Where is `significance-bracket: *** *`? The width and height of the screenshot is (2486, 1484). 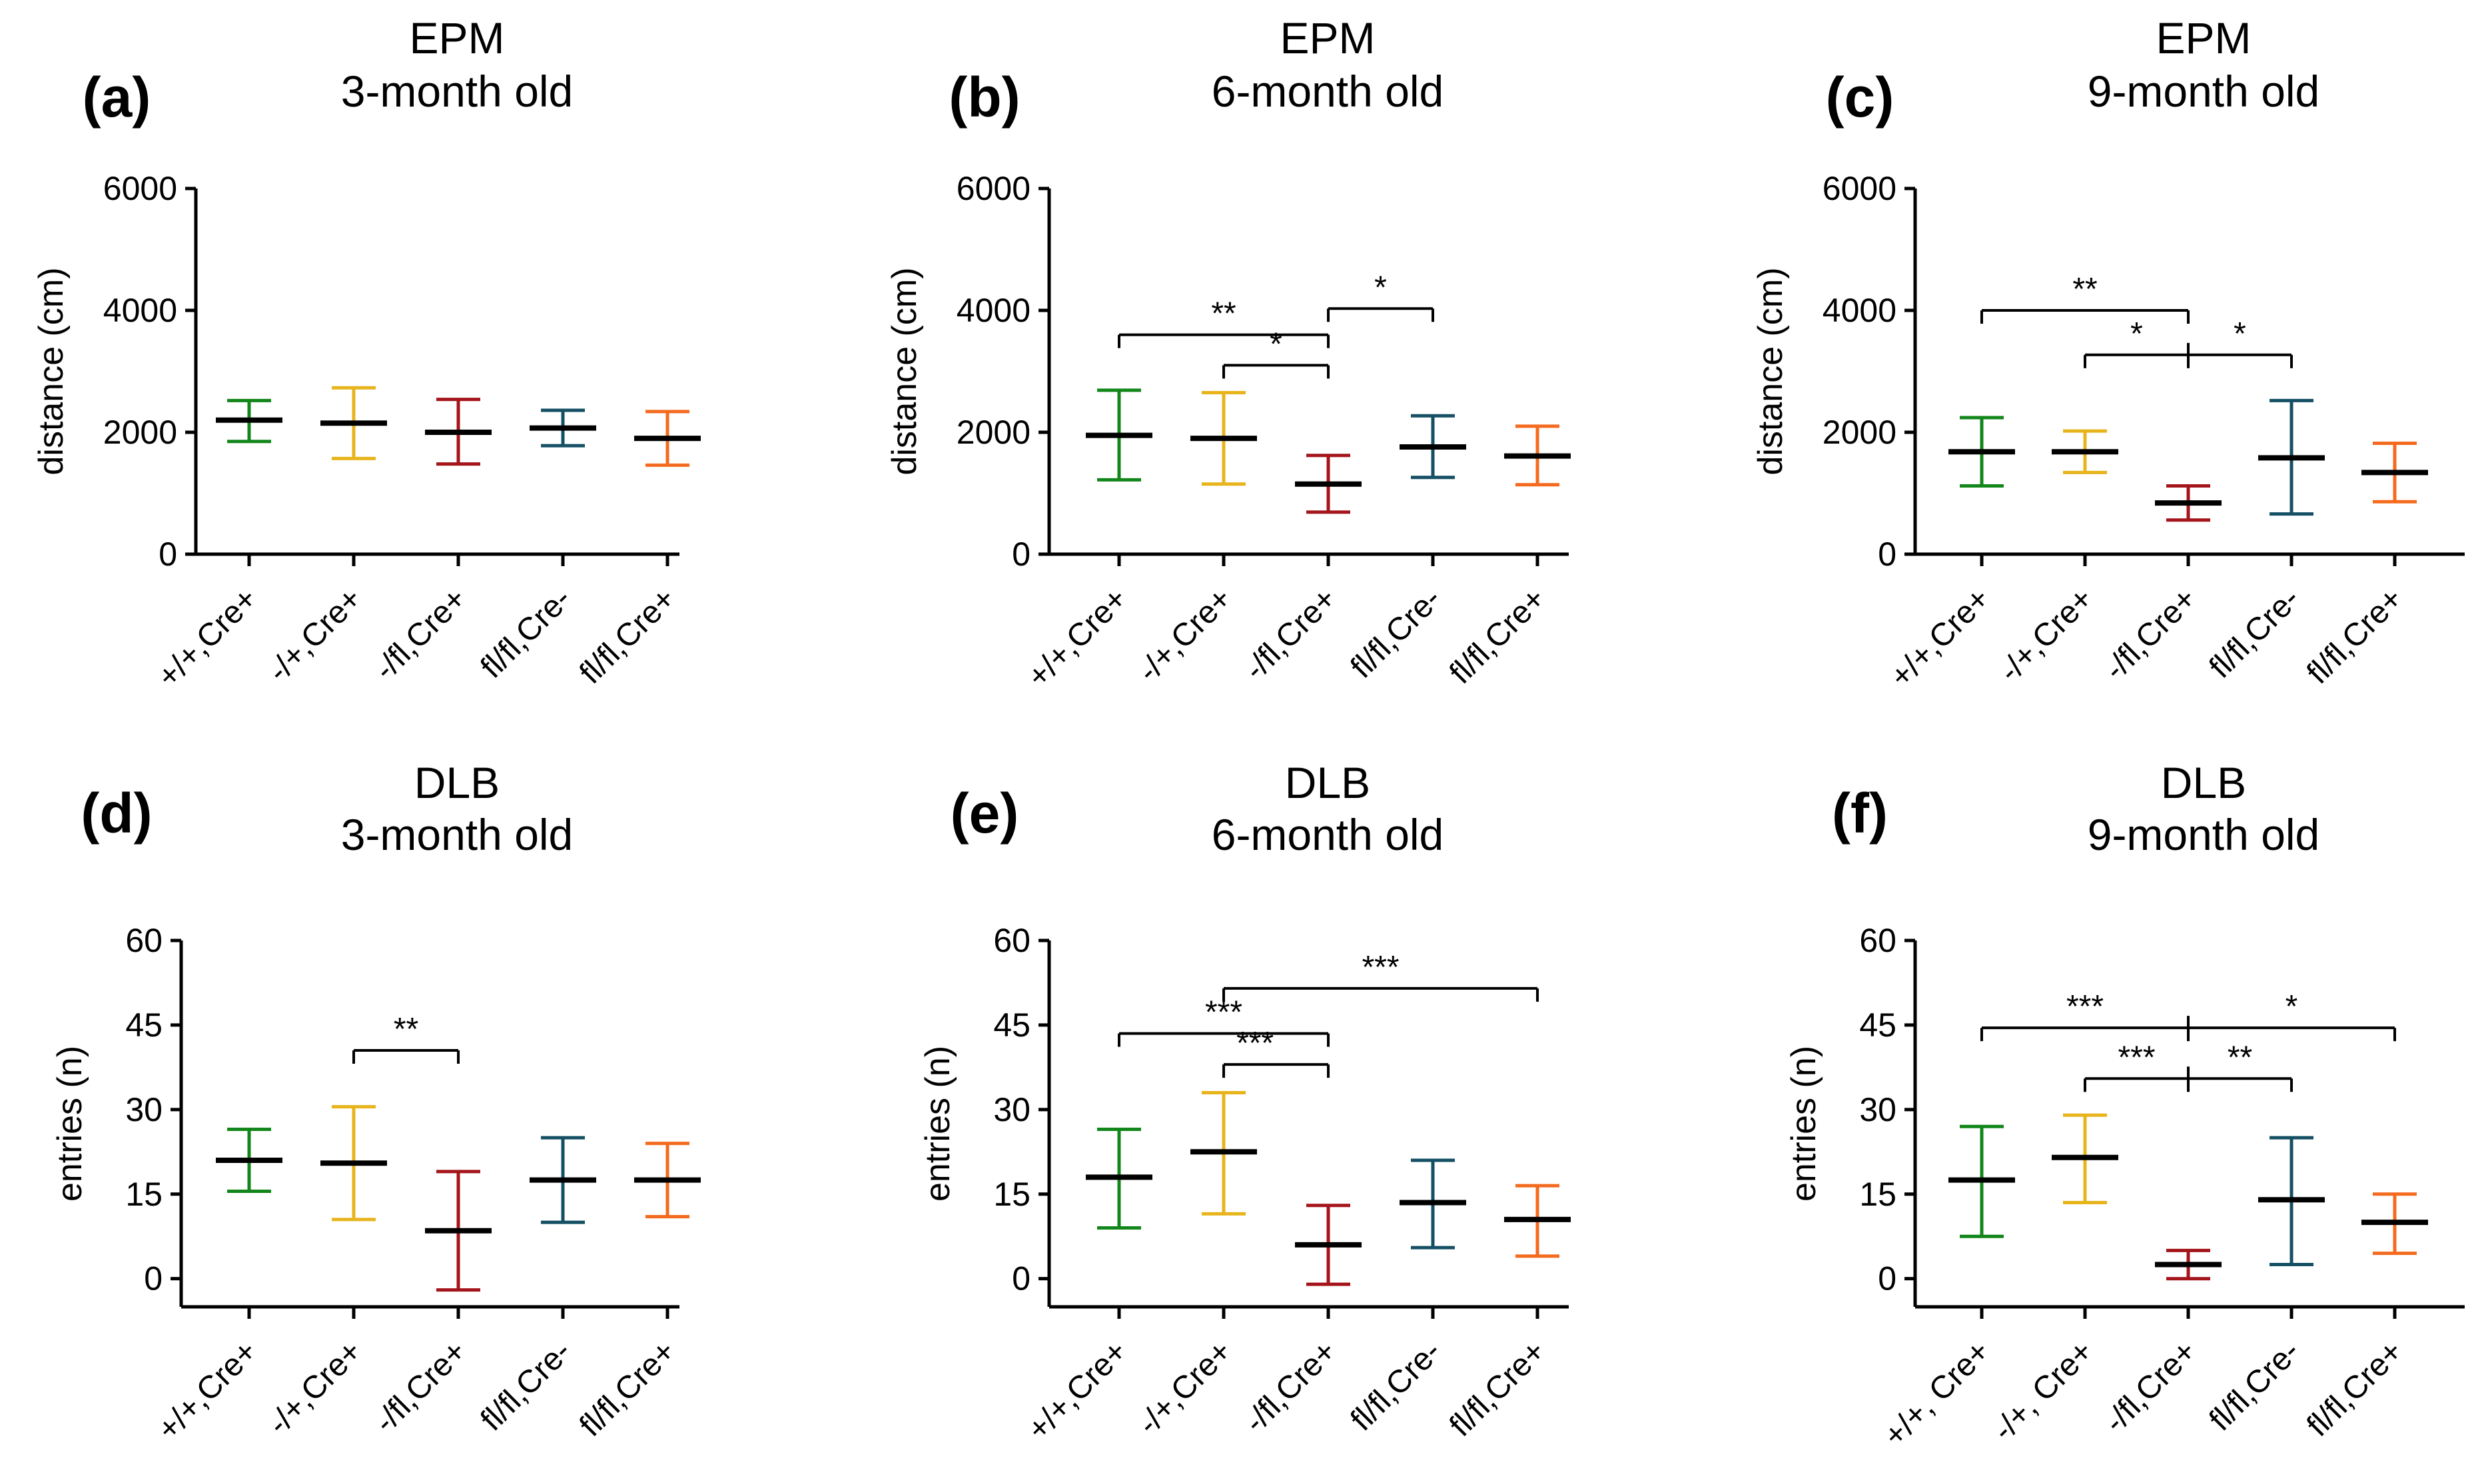 significance-bracket: *** * is located at coordinates (2188, 1016).